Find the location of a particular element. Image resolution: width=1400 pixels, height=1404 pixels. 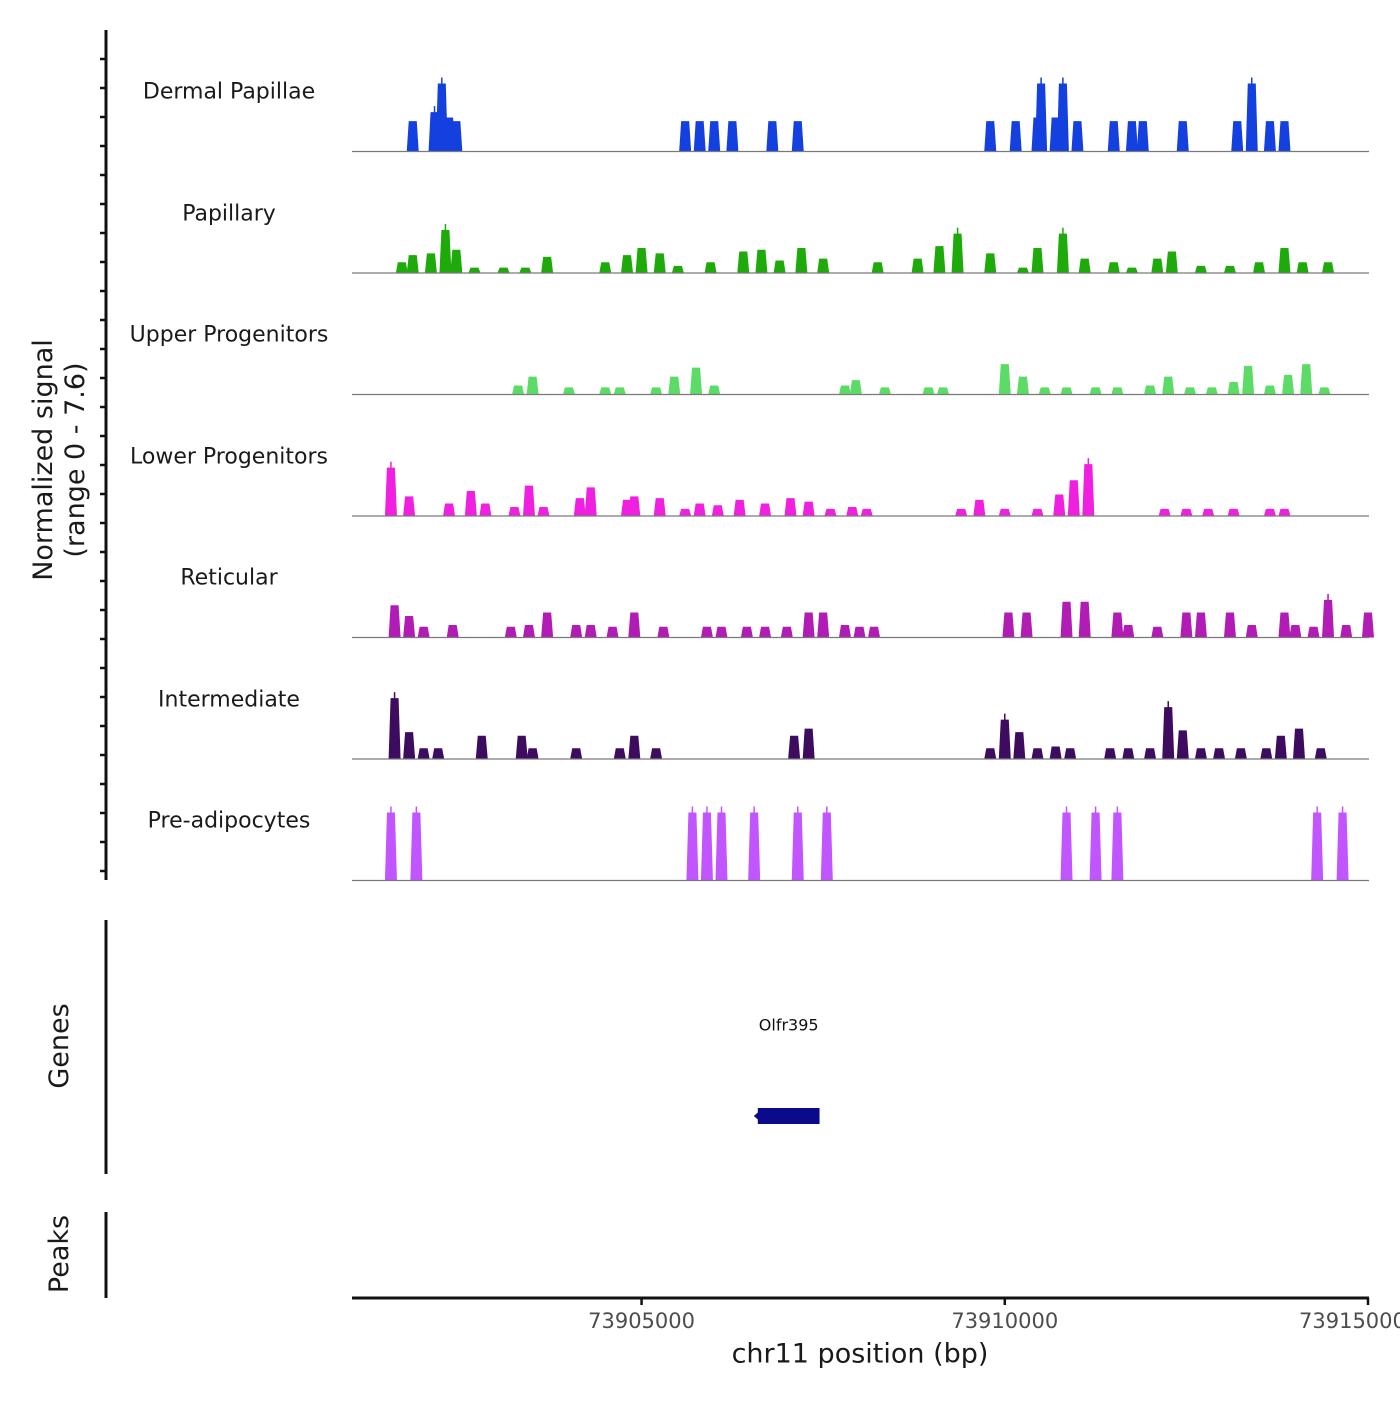

track-label-4: Reticular is located at coordinates (229, 578).